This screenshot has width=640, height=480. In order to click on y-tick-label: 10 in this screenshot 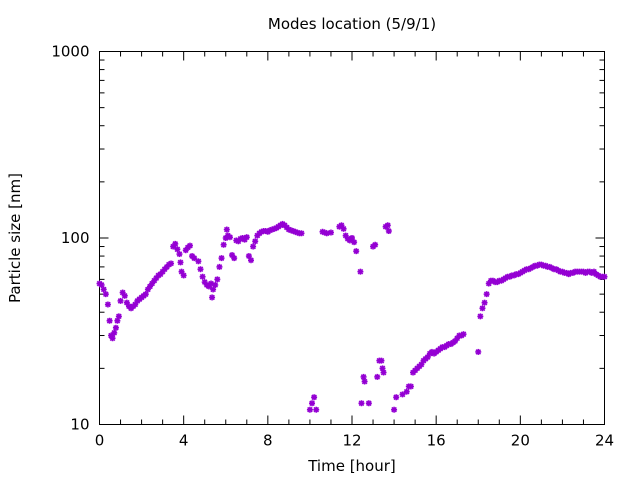, I will do `click(79, 425)`.